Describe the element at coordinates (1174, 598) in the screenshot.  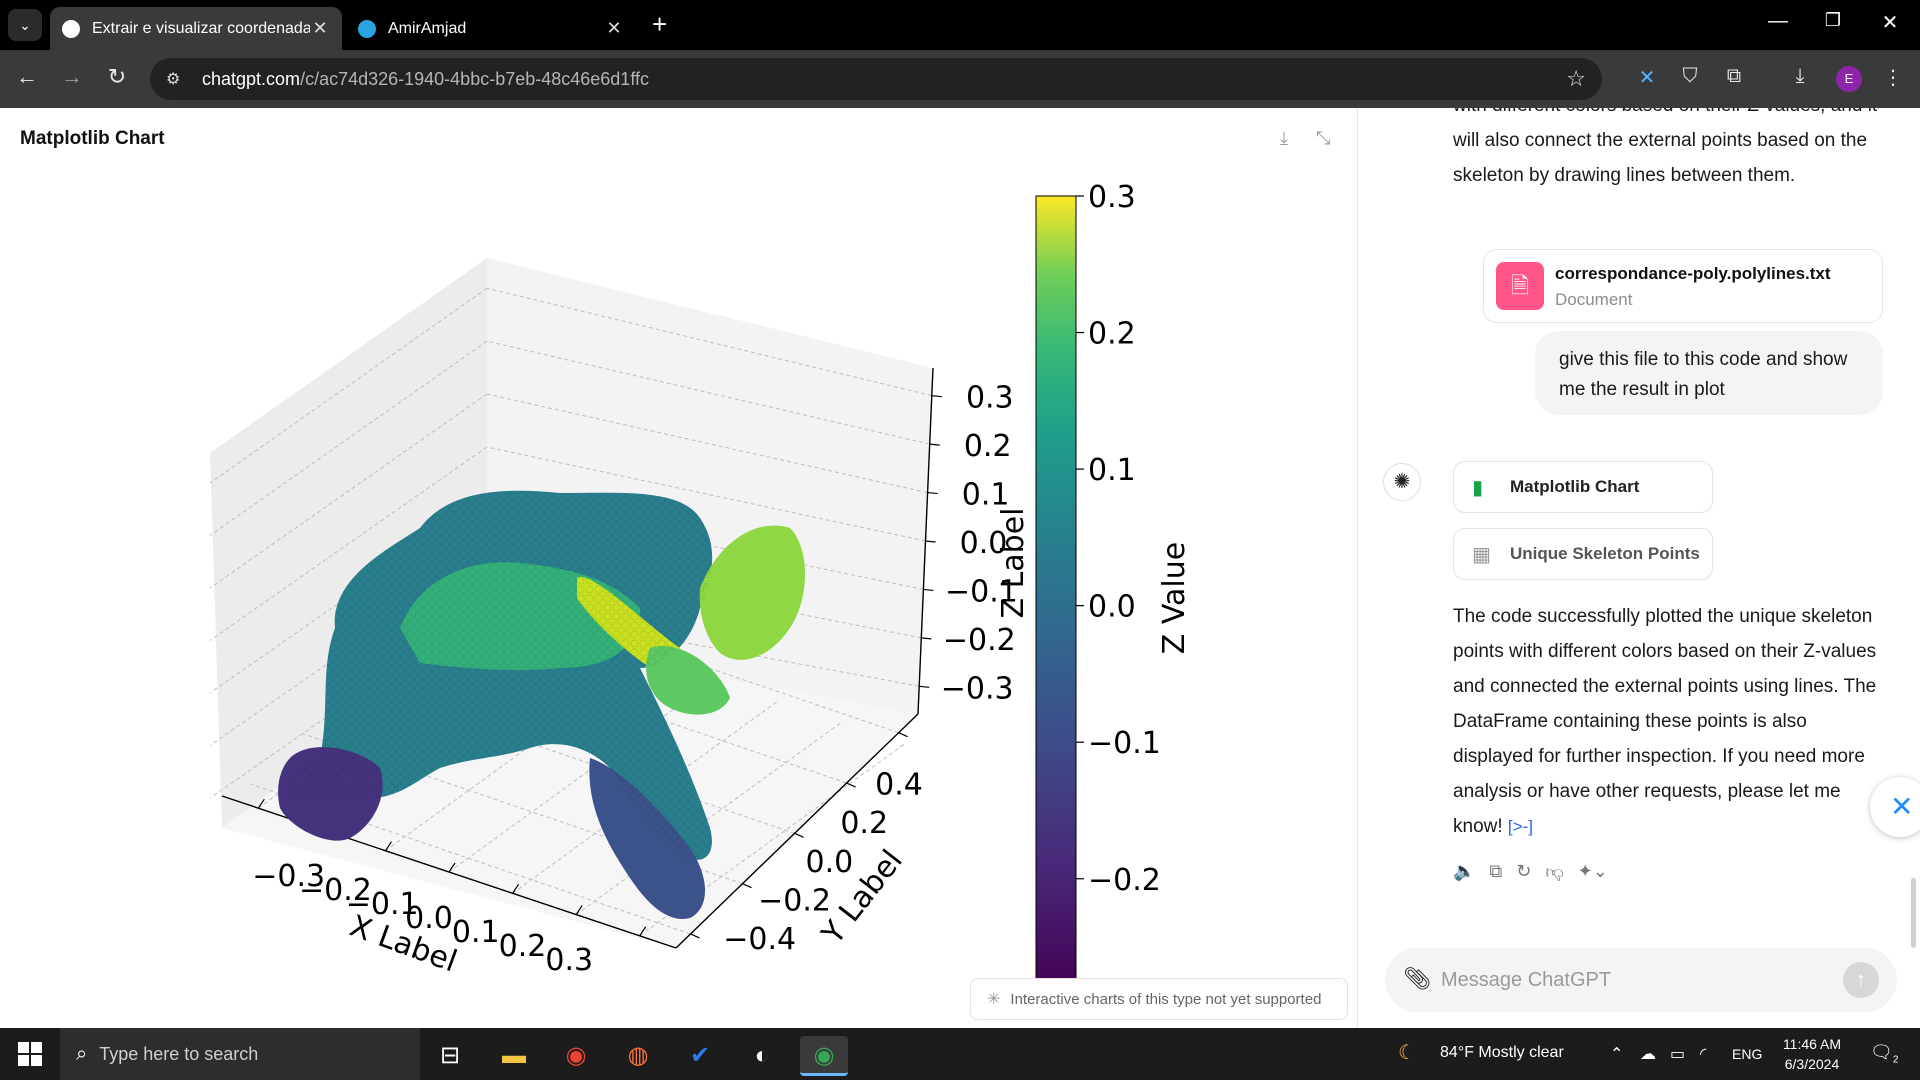
I see `colorbar-label: Z Value` at that location.